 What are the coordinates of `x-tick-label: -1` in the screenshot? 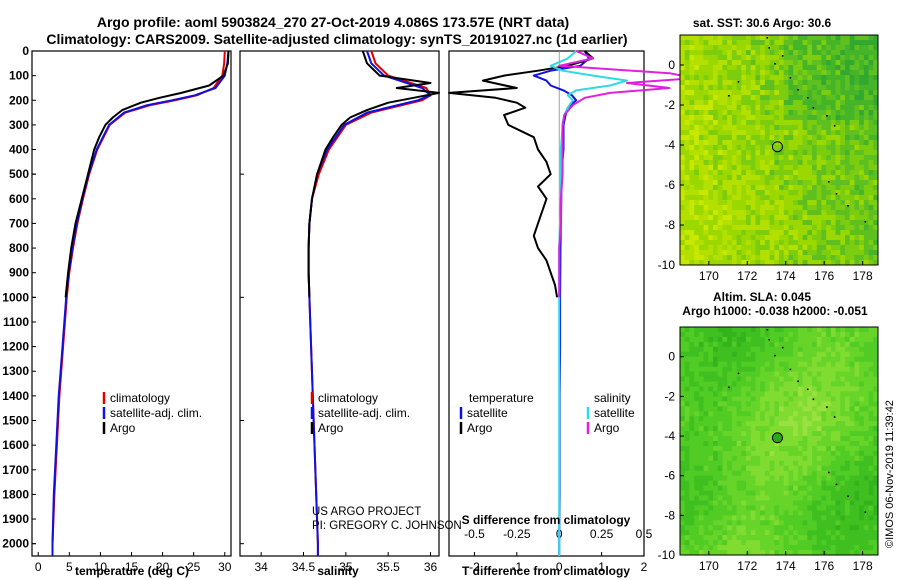 It's located at (516, 567).